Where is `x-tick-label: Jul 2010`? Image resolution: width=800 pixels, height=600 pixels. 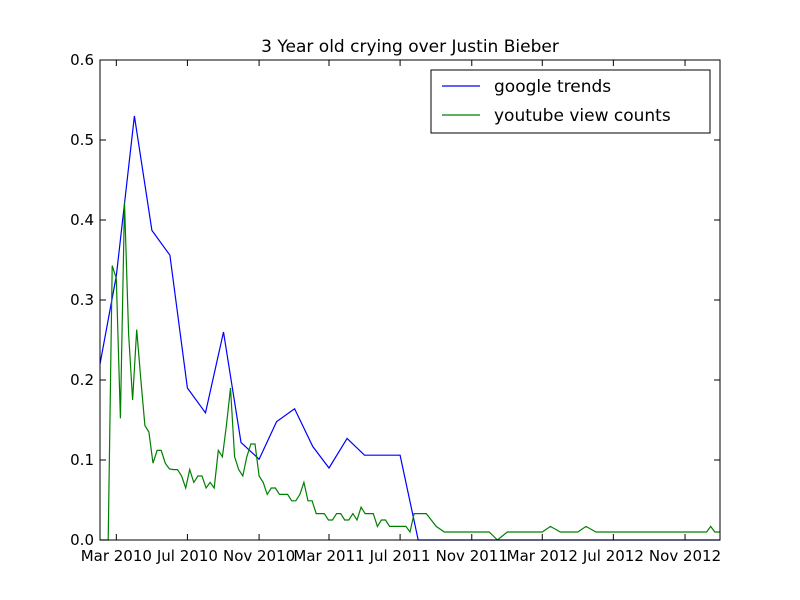
x-tick-label: Jul 2010 is located at coordinates (187, 556).